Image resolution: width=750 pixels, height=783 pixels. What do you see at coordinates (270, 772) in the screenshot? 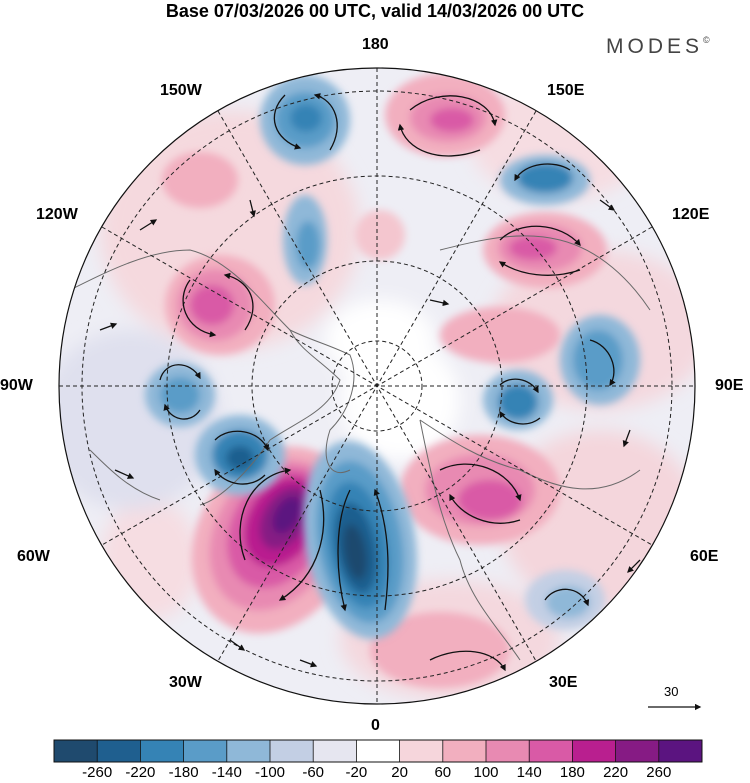
I see `colorbar-tick-label: -100` at bounding box center [270, 772].